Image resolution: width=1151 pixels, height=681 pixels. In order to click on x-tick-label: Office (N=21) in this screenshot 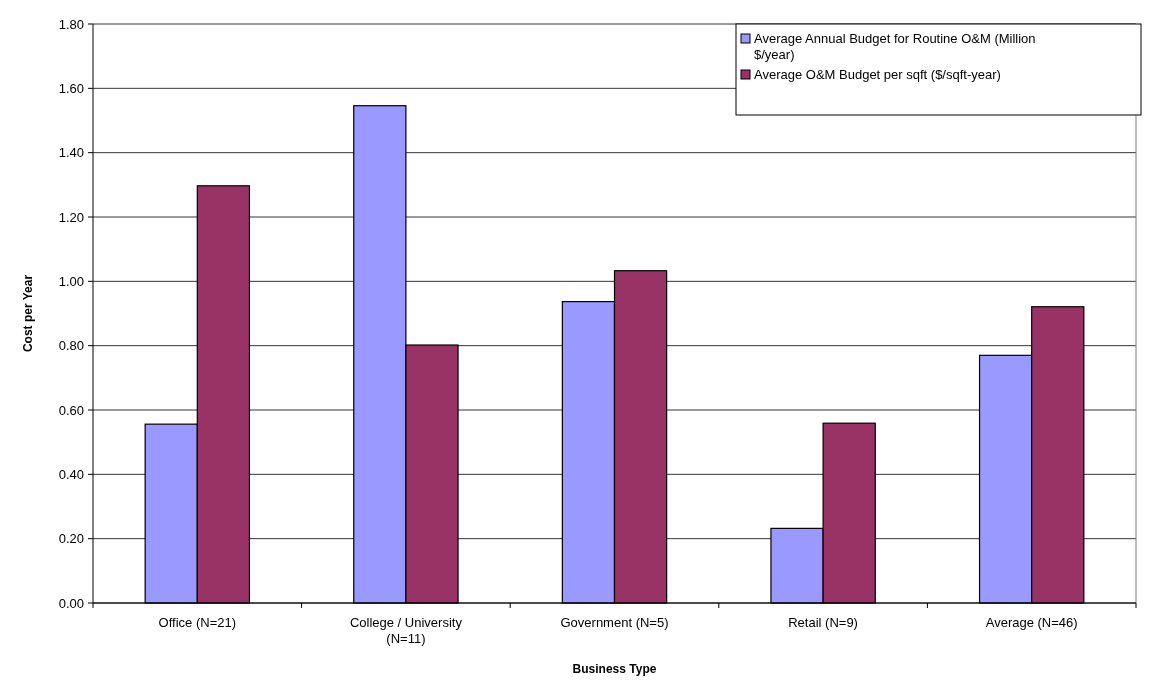, I will do `click(197, 622)`.